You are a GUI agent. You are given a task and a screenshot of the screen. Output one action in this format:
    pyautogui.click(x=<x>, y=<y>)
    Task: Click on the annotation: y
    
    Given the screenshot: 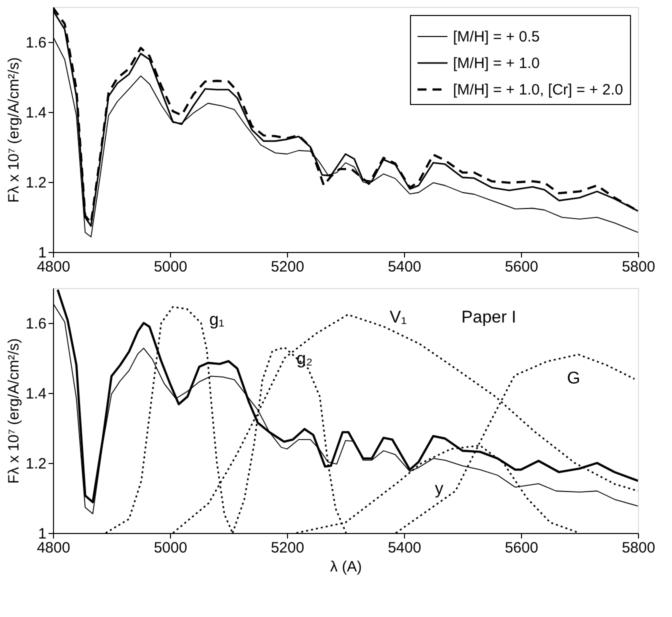 What is the action you would take?
    pyautogui.click(x=439, y=488)
    